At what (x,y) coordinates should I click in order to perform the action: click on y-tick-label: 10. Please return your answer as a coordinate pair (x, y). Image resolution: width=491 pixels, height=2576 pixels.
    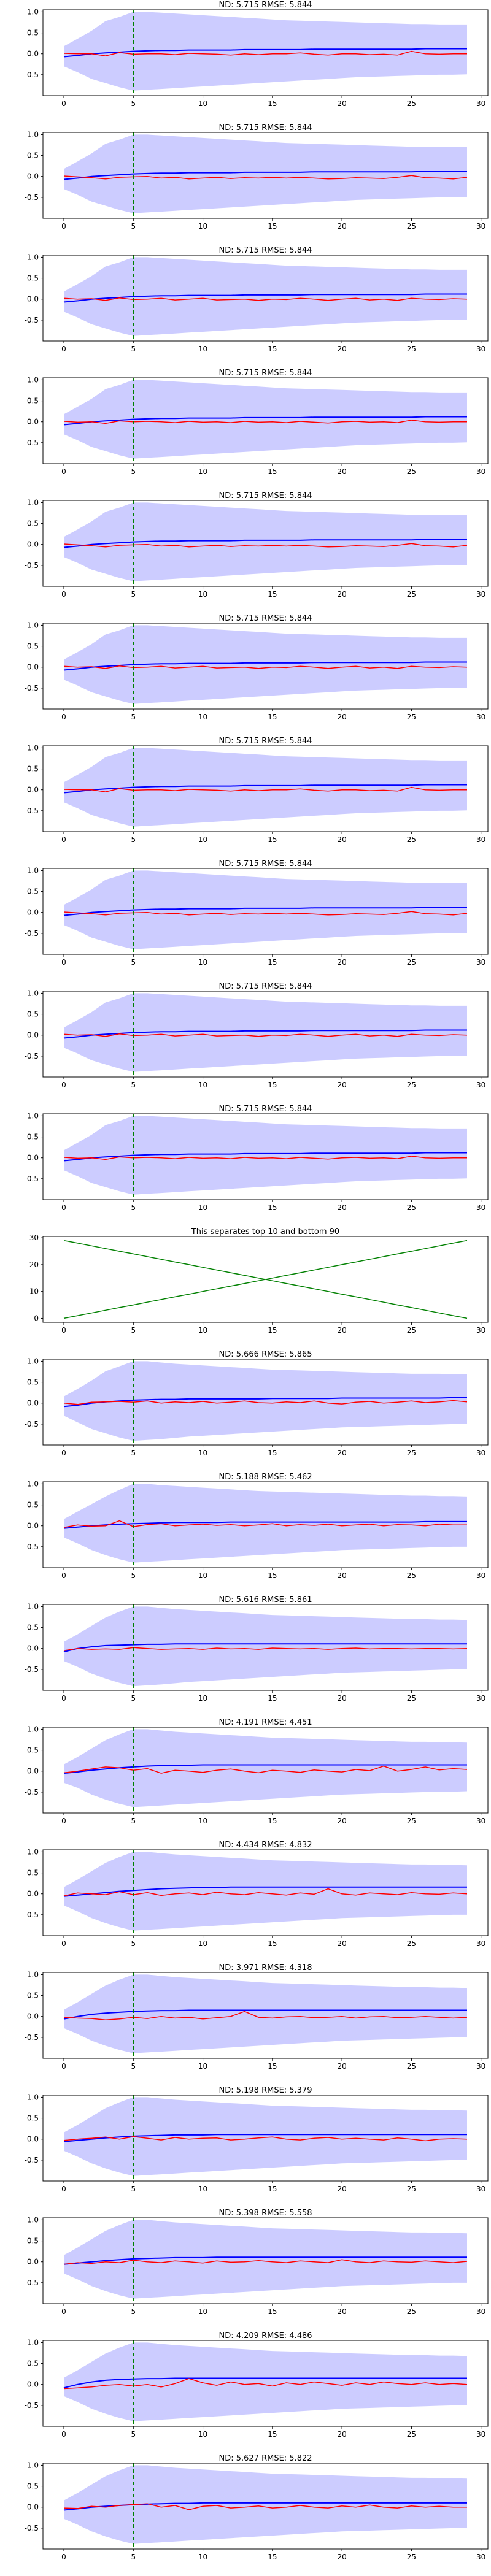
    Looking at the image, I should click on (34, 1291).